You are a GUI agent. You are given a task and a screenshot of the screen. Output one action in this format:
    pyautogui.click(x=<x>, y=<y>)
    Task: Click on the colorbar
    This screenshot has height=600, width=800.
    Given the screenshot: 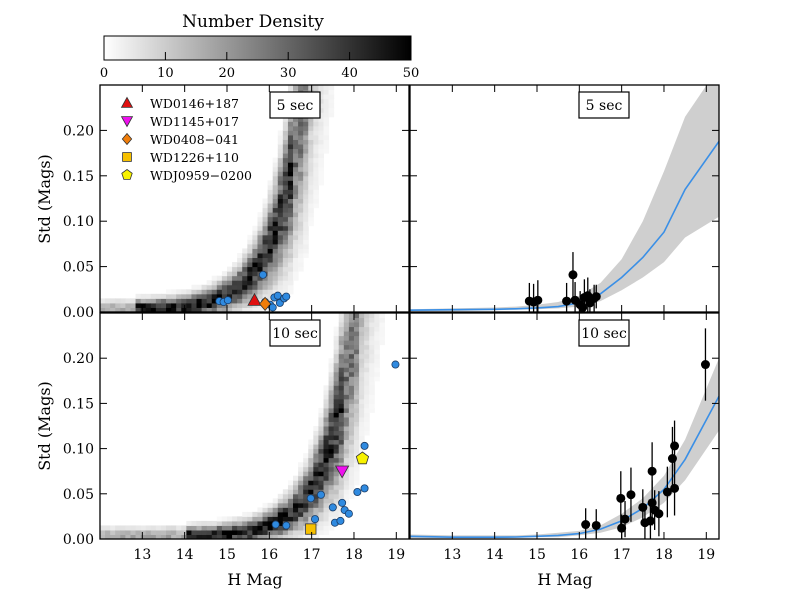 What is the action you would take?
    pyautogui.click(x=257, y=48)
    